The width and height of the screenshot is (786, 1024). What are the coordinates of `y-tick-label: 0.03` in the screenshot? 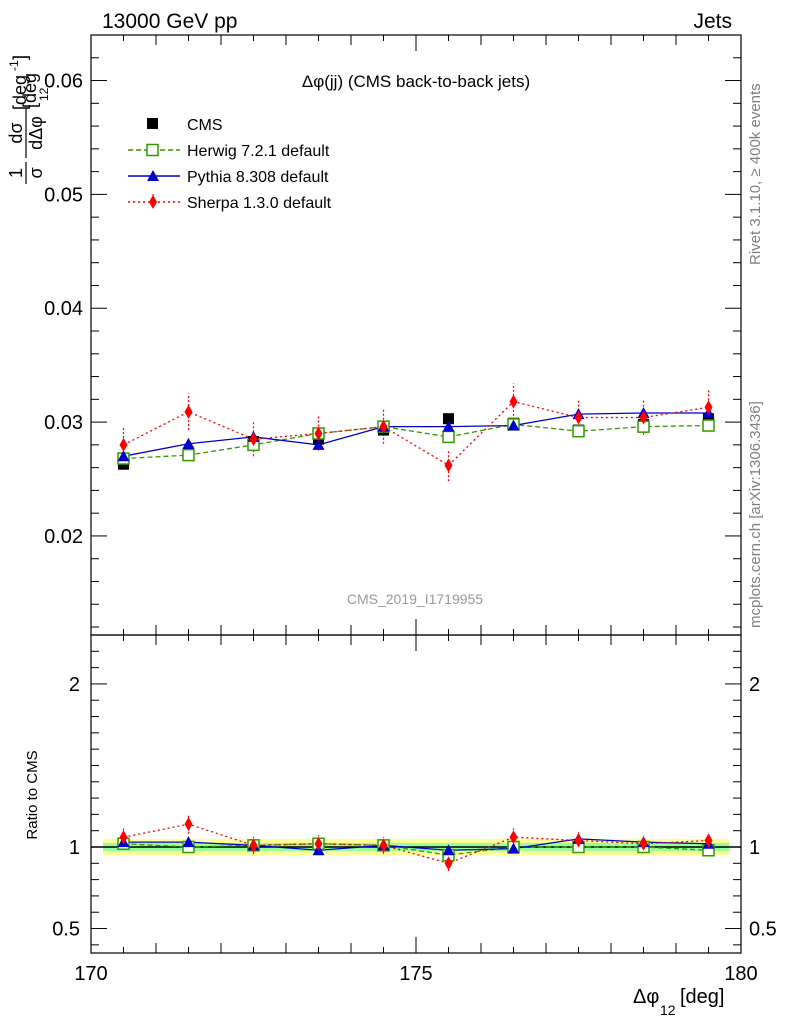 It's located at (63, 423).